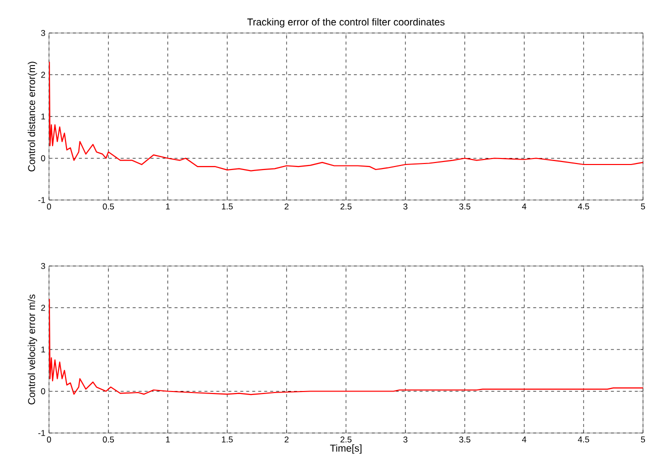 This screenshot has height=468, width=657. Describe the element at coordinates (33, 117) in the screenshot. I see `y-axis-title: Control distance error(m)` at that location.